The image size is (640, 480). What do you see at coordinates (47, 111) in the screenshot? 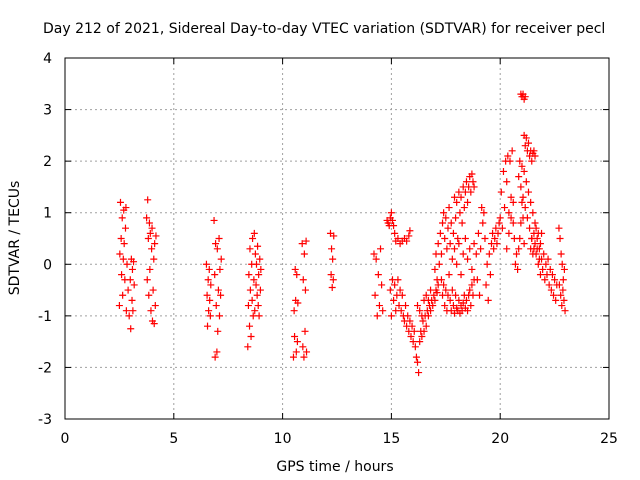
I see `y-tick-label: 3` at bounding box center [47, 111].